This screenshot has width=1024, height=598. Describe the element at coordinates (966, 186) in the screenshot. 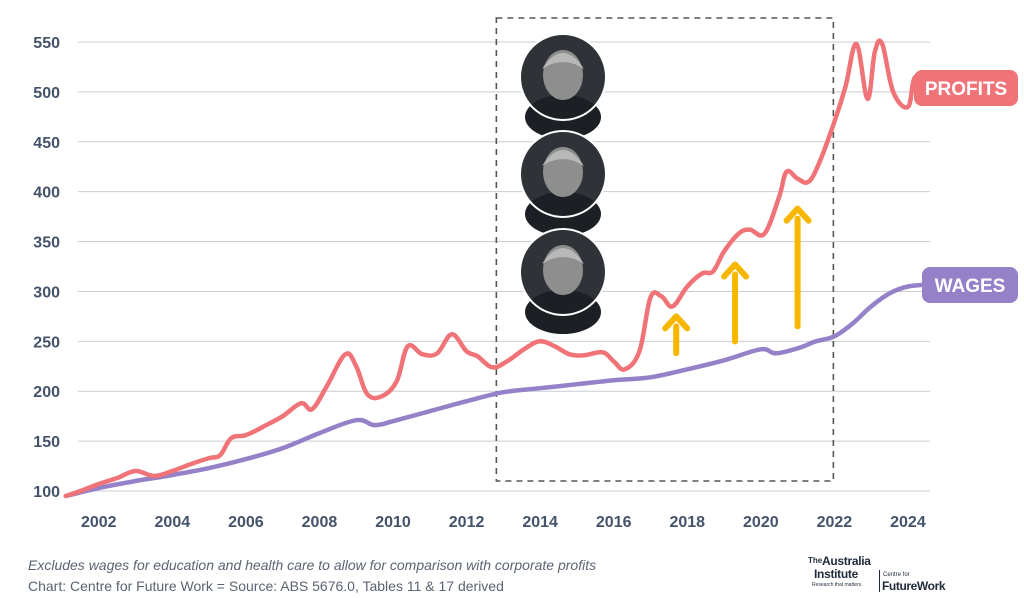

I see `series-badges: PROFITS WAGES` at that location.